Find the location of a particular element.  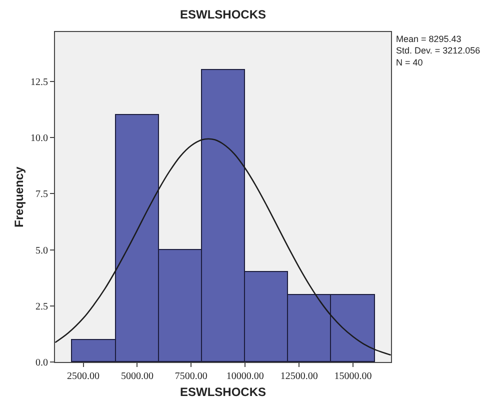

x-tick-label: 15000.00 is located at coordinates (353, 376).